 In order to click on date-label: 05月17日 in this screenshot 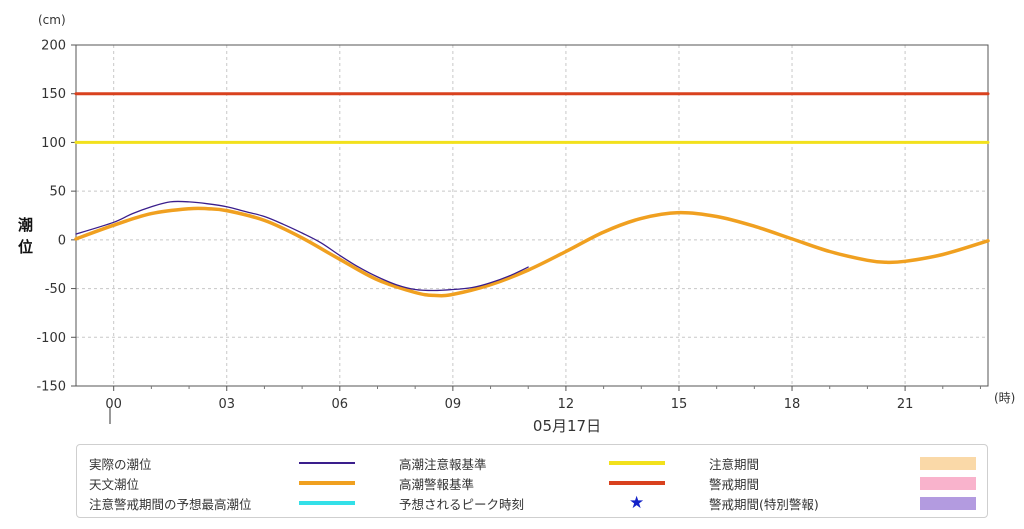, I will do `click(567, 426)`.